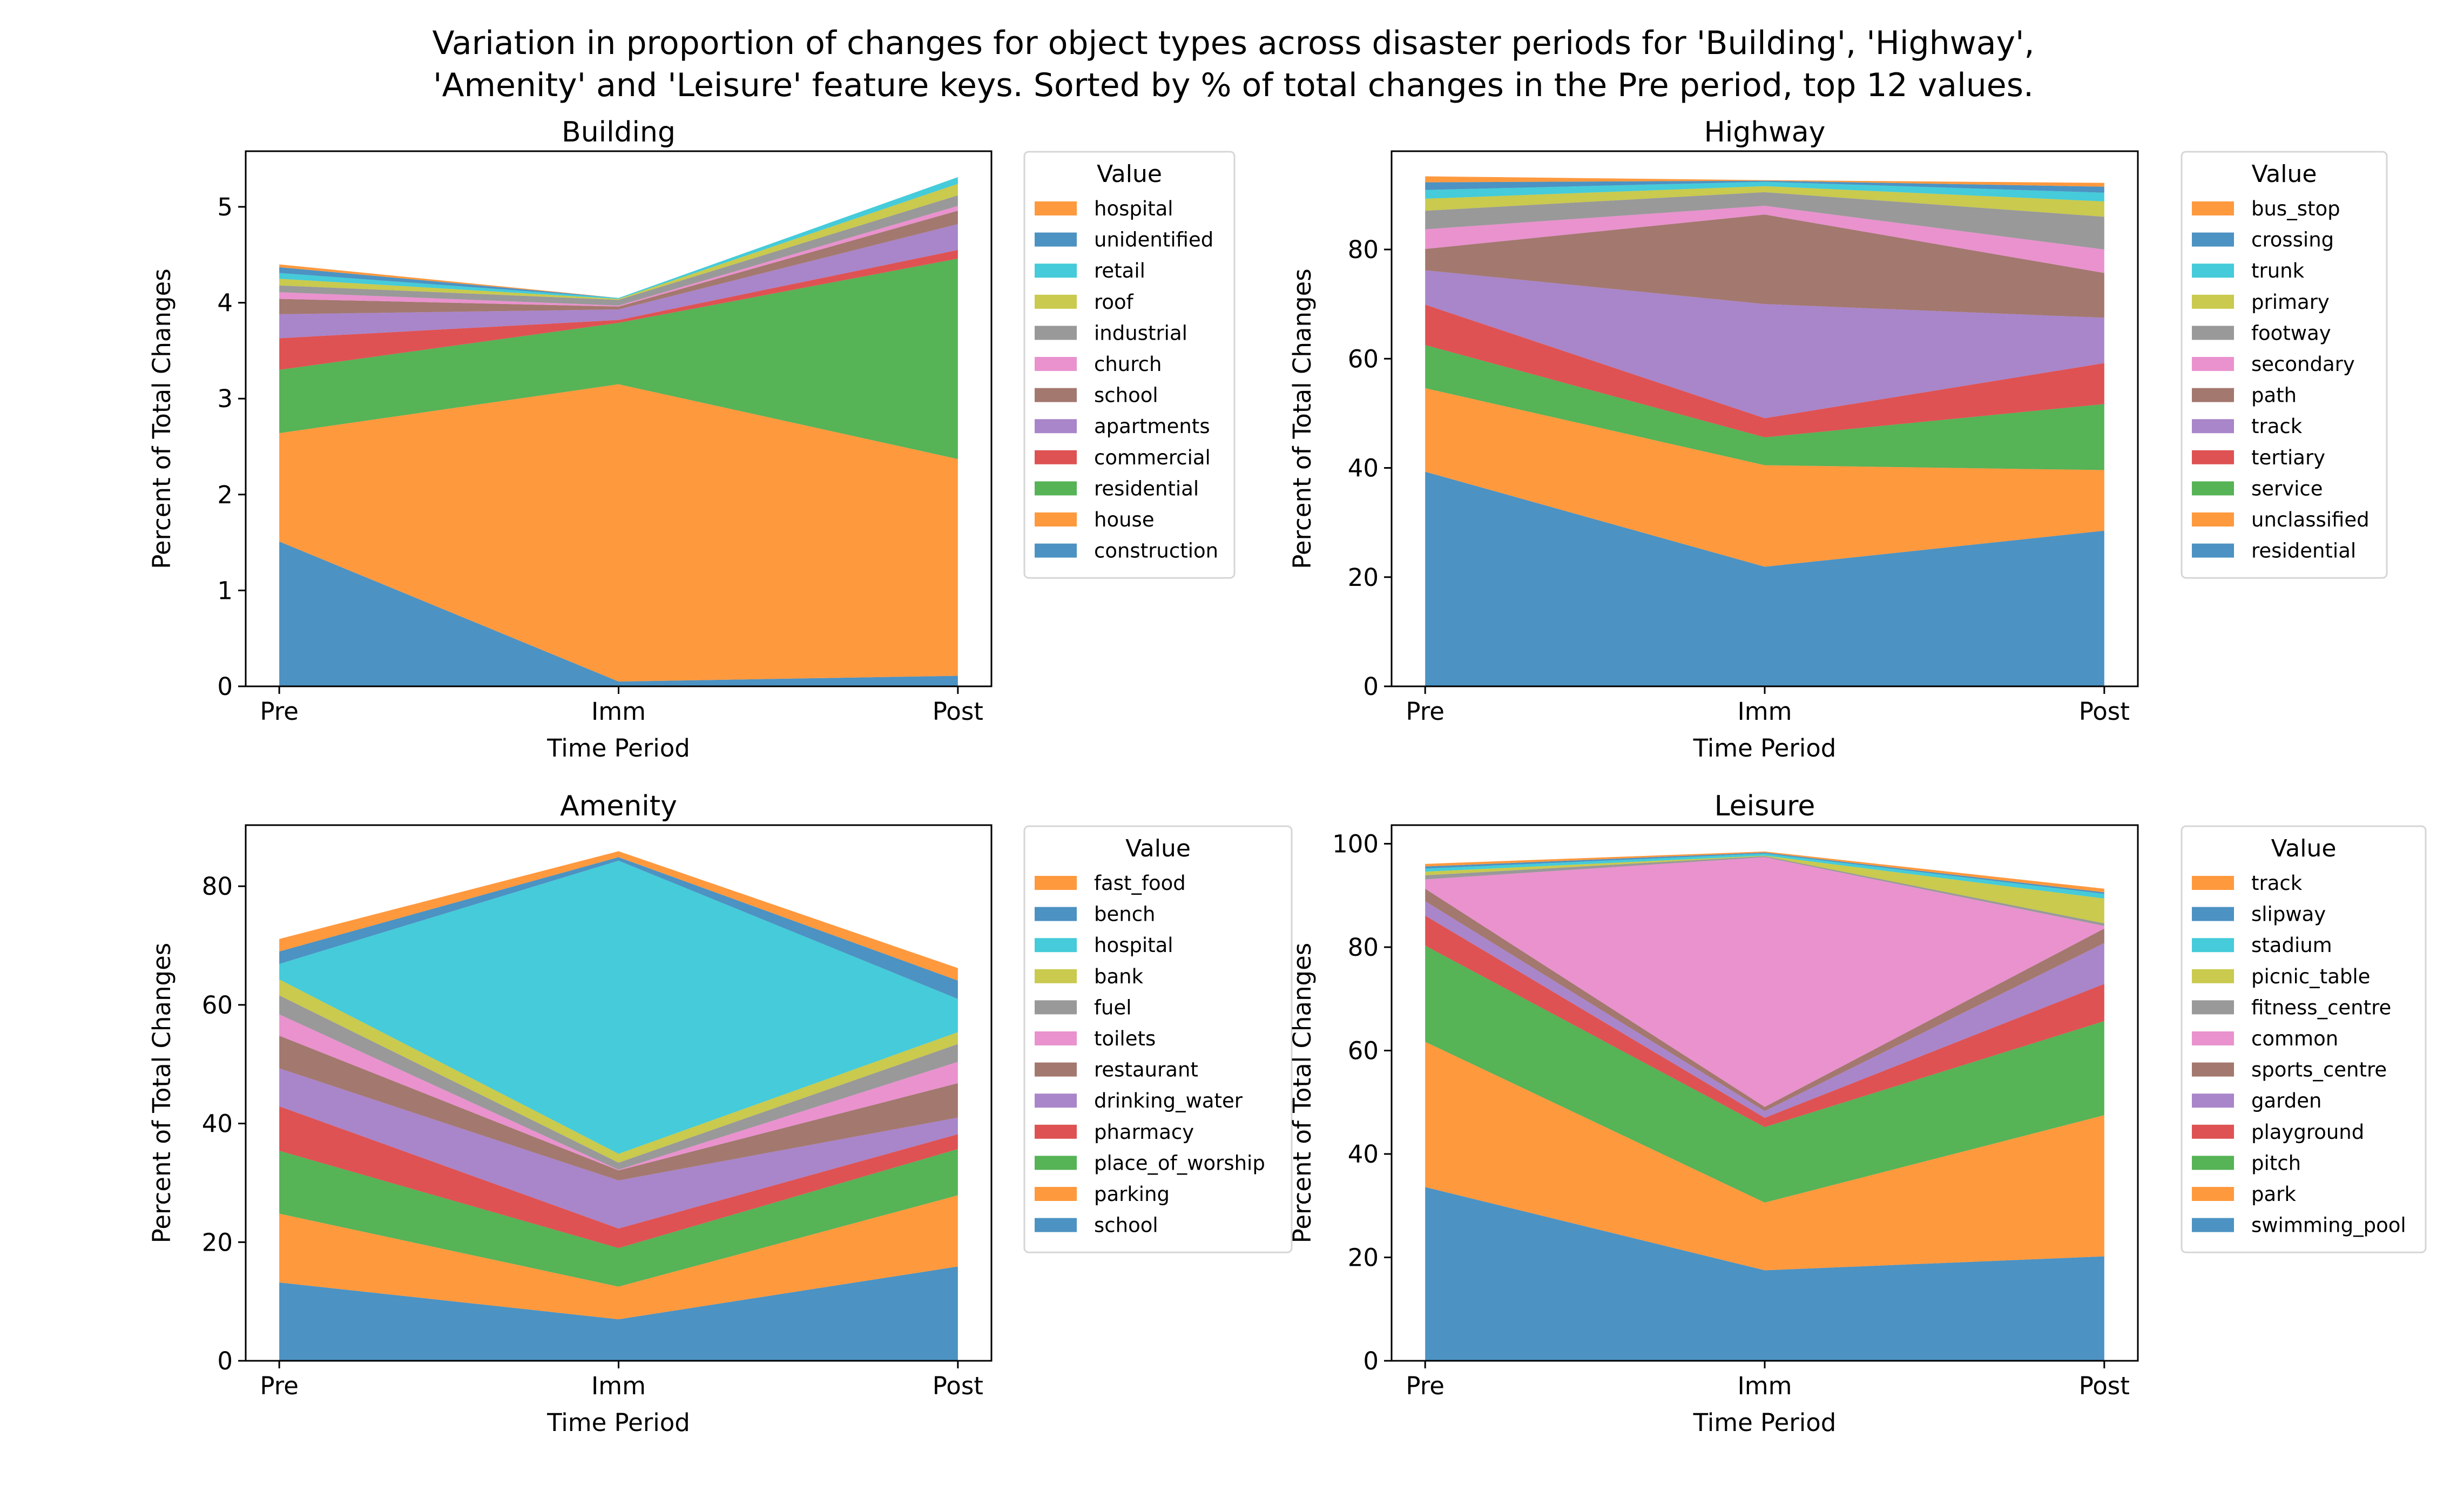  Describe the element at coordinates (1124, 240) in the screenshot. I see `legend-item-unidentified: unidentified` at that location.